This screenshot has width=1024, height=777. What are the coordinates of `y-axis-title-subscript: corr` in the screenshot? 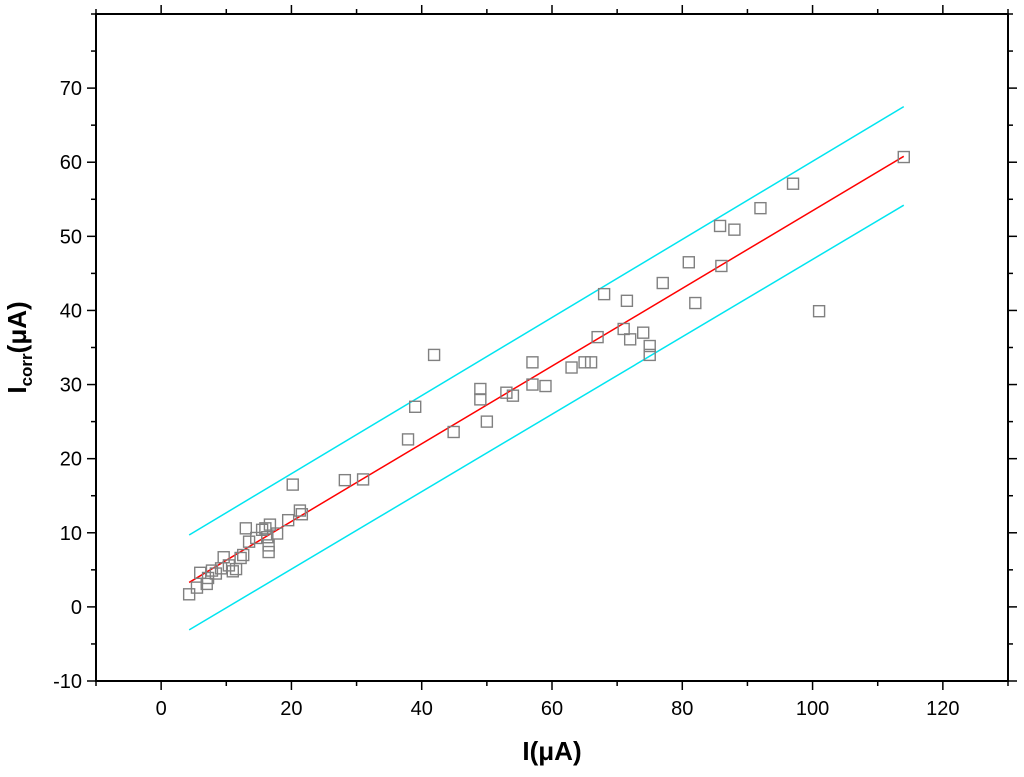 It's located at (26, 369).